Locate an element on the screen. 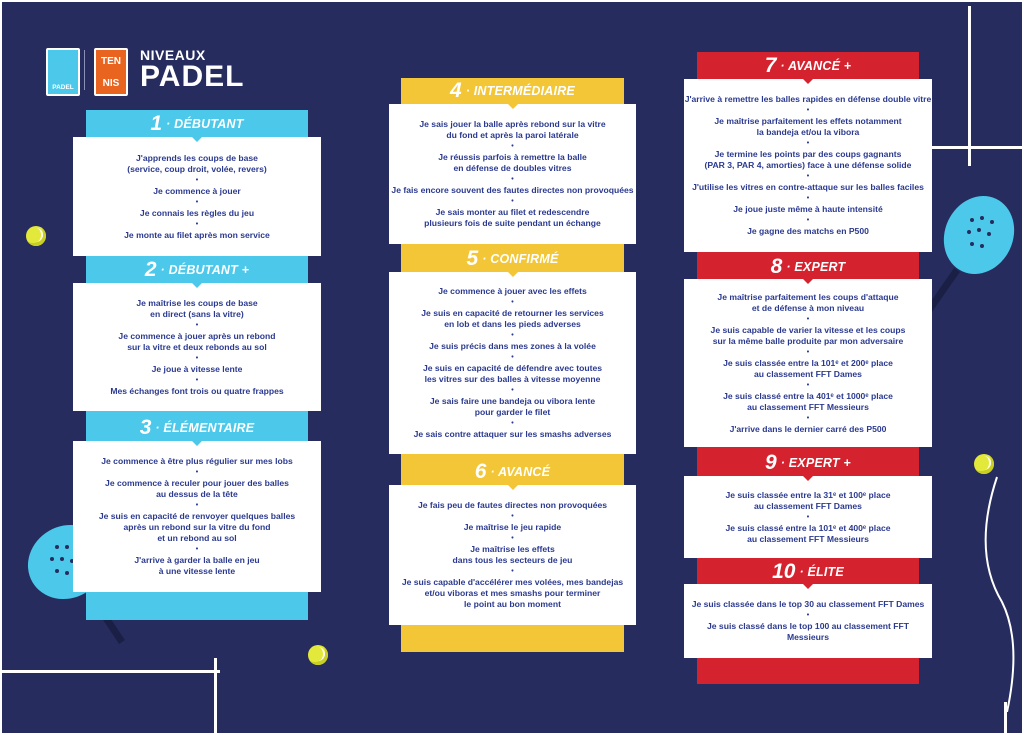 The height and width of the screenshot is (735, 1024). skill-item: Je gagne des matchs en P500 is located at coordinates (808, 231).